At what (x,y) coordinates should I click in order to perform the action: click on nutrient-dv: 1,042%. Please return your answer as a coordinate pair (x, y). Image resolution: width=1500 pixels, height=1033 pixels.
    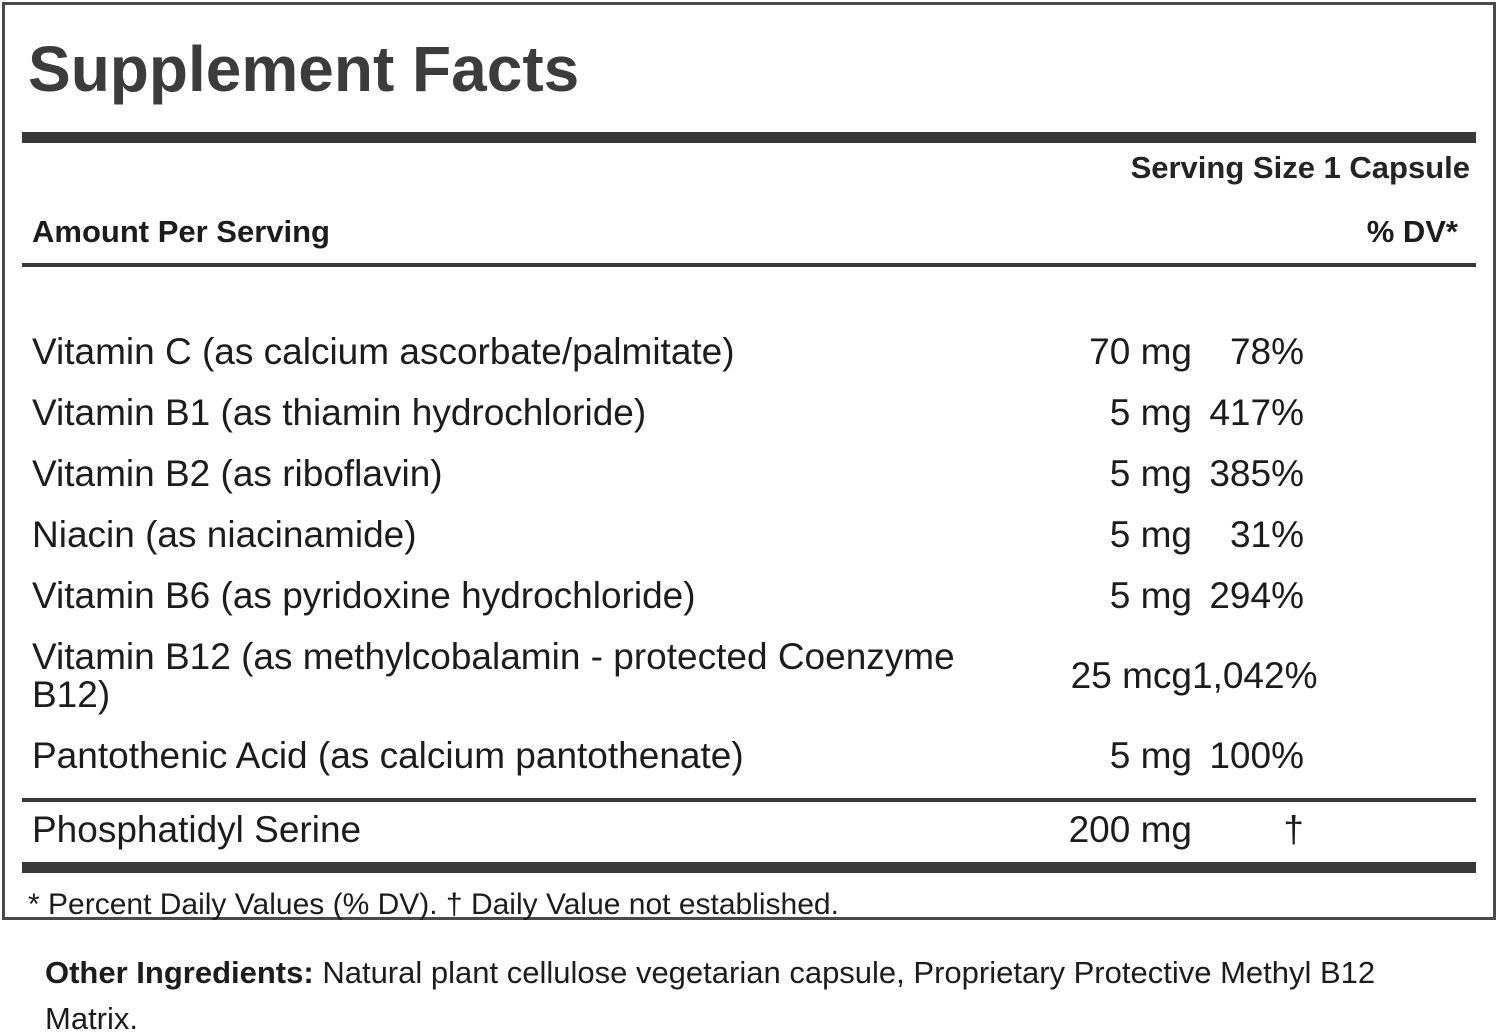
    Looking at the image, I should click on (1255, 675).